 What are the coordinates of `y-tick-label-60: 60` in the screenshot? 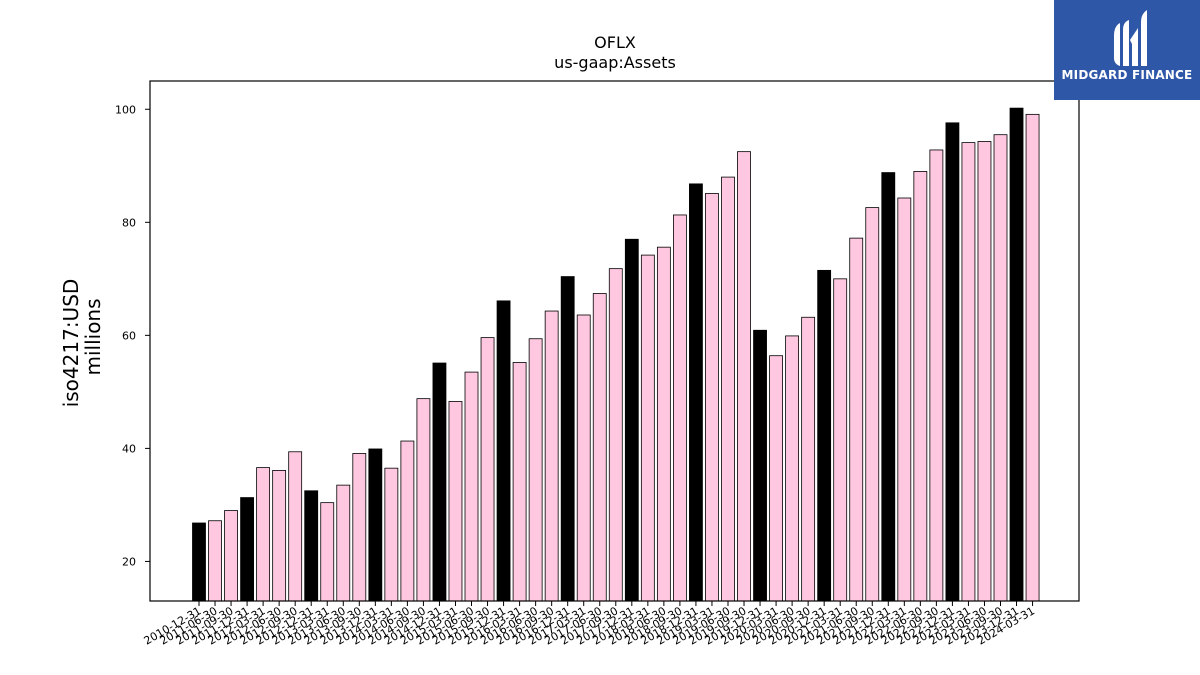 It's located at (129, 335).